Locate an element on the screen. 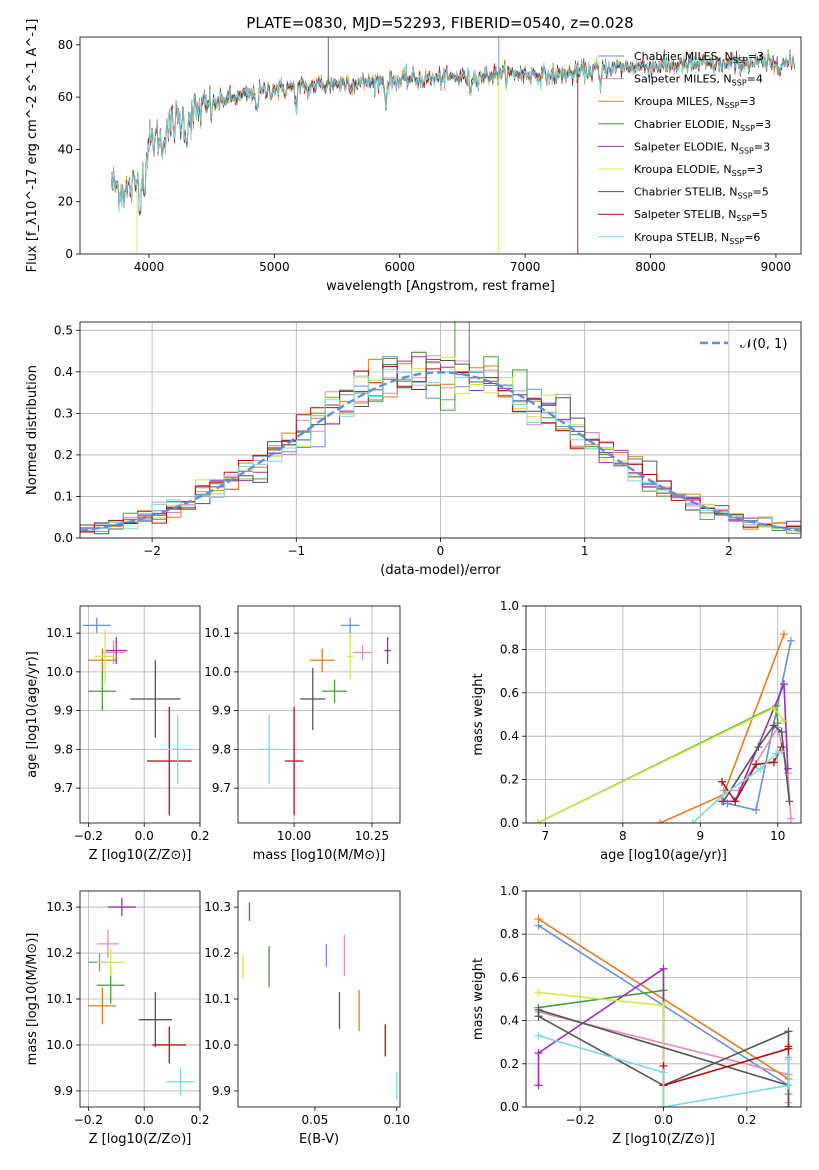  spectrum-xlabel: wavelength [Angstrom, rest frame] is located at coordinates (440, 286).